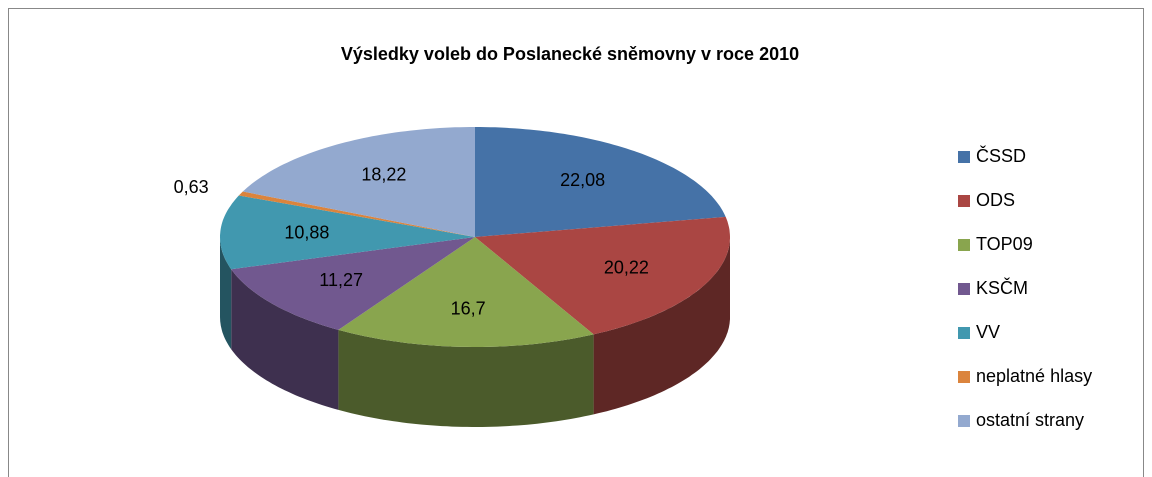 The height and width of the screenshot is (477, 1152). Describe the element at coordinates (341, 280) in the screenshot. I see `data-label: 11,27` at that location.